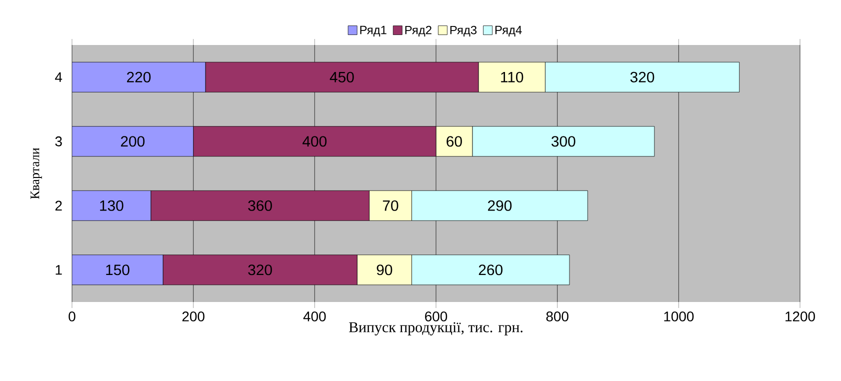 This screenshot has height=381, width=841. What do you see at coordinates (373, 31) in the screenshot?
I see `legend-label: Ряд1` at bounding box center [373, 31].